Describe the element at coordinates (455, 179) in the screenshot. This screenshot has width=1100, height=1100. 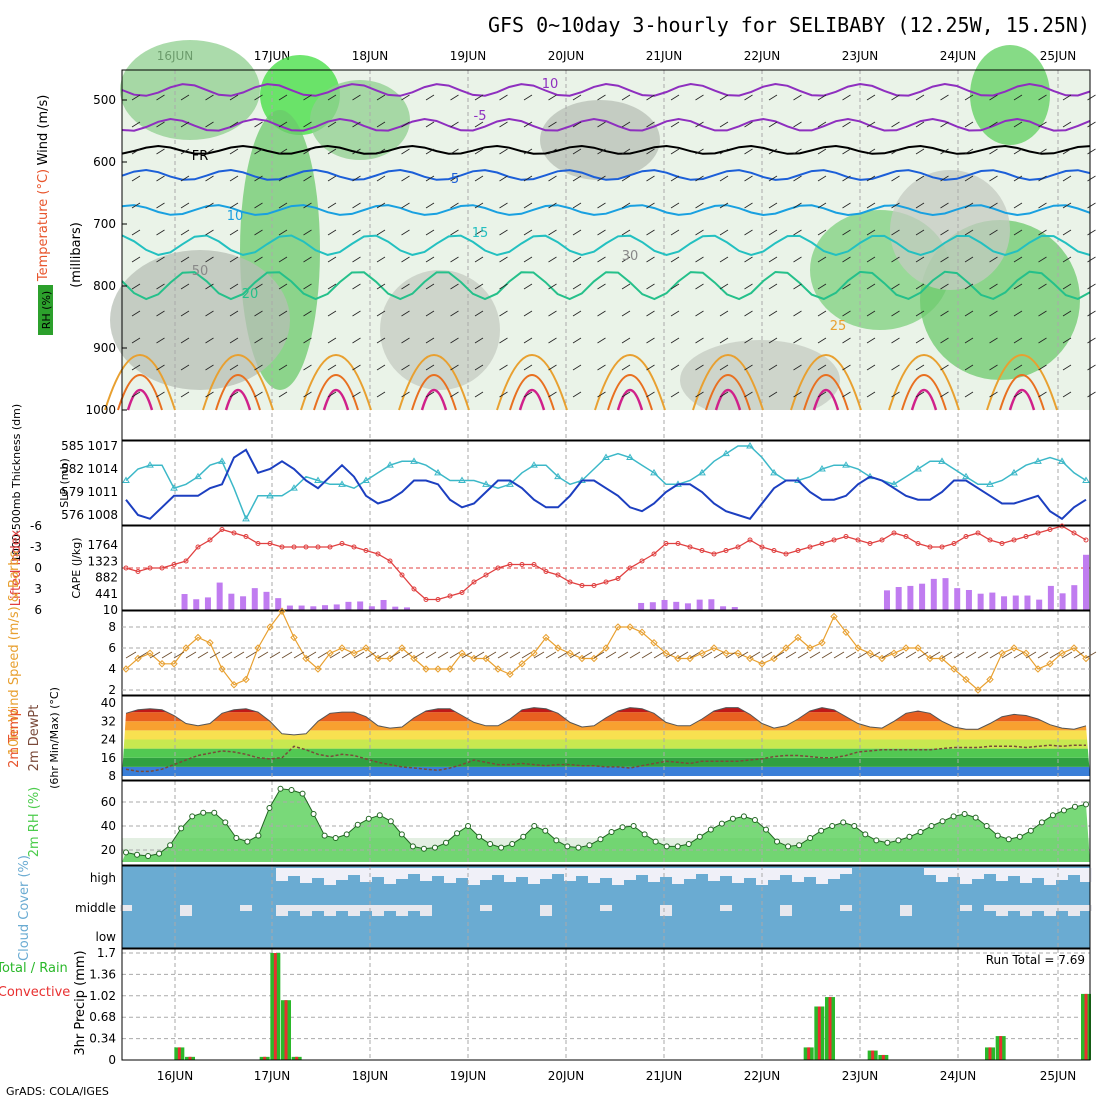
I see `contour-label: 5` at that location.